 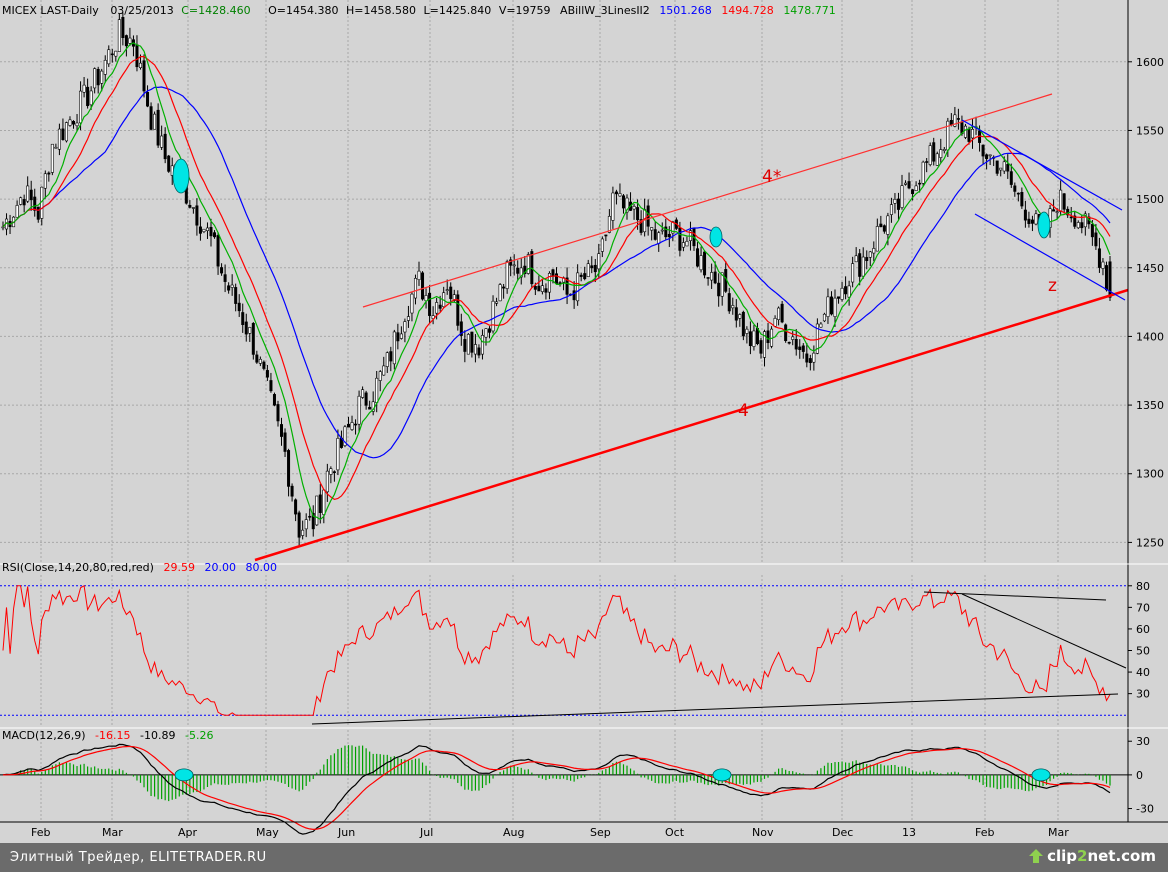 I want to click on falling-channel-top, so click(x=1042, y=165).